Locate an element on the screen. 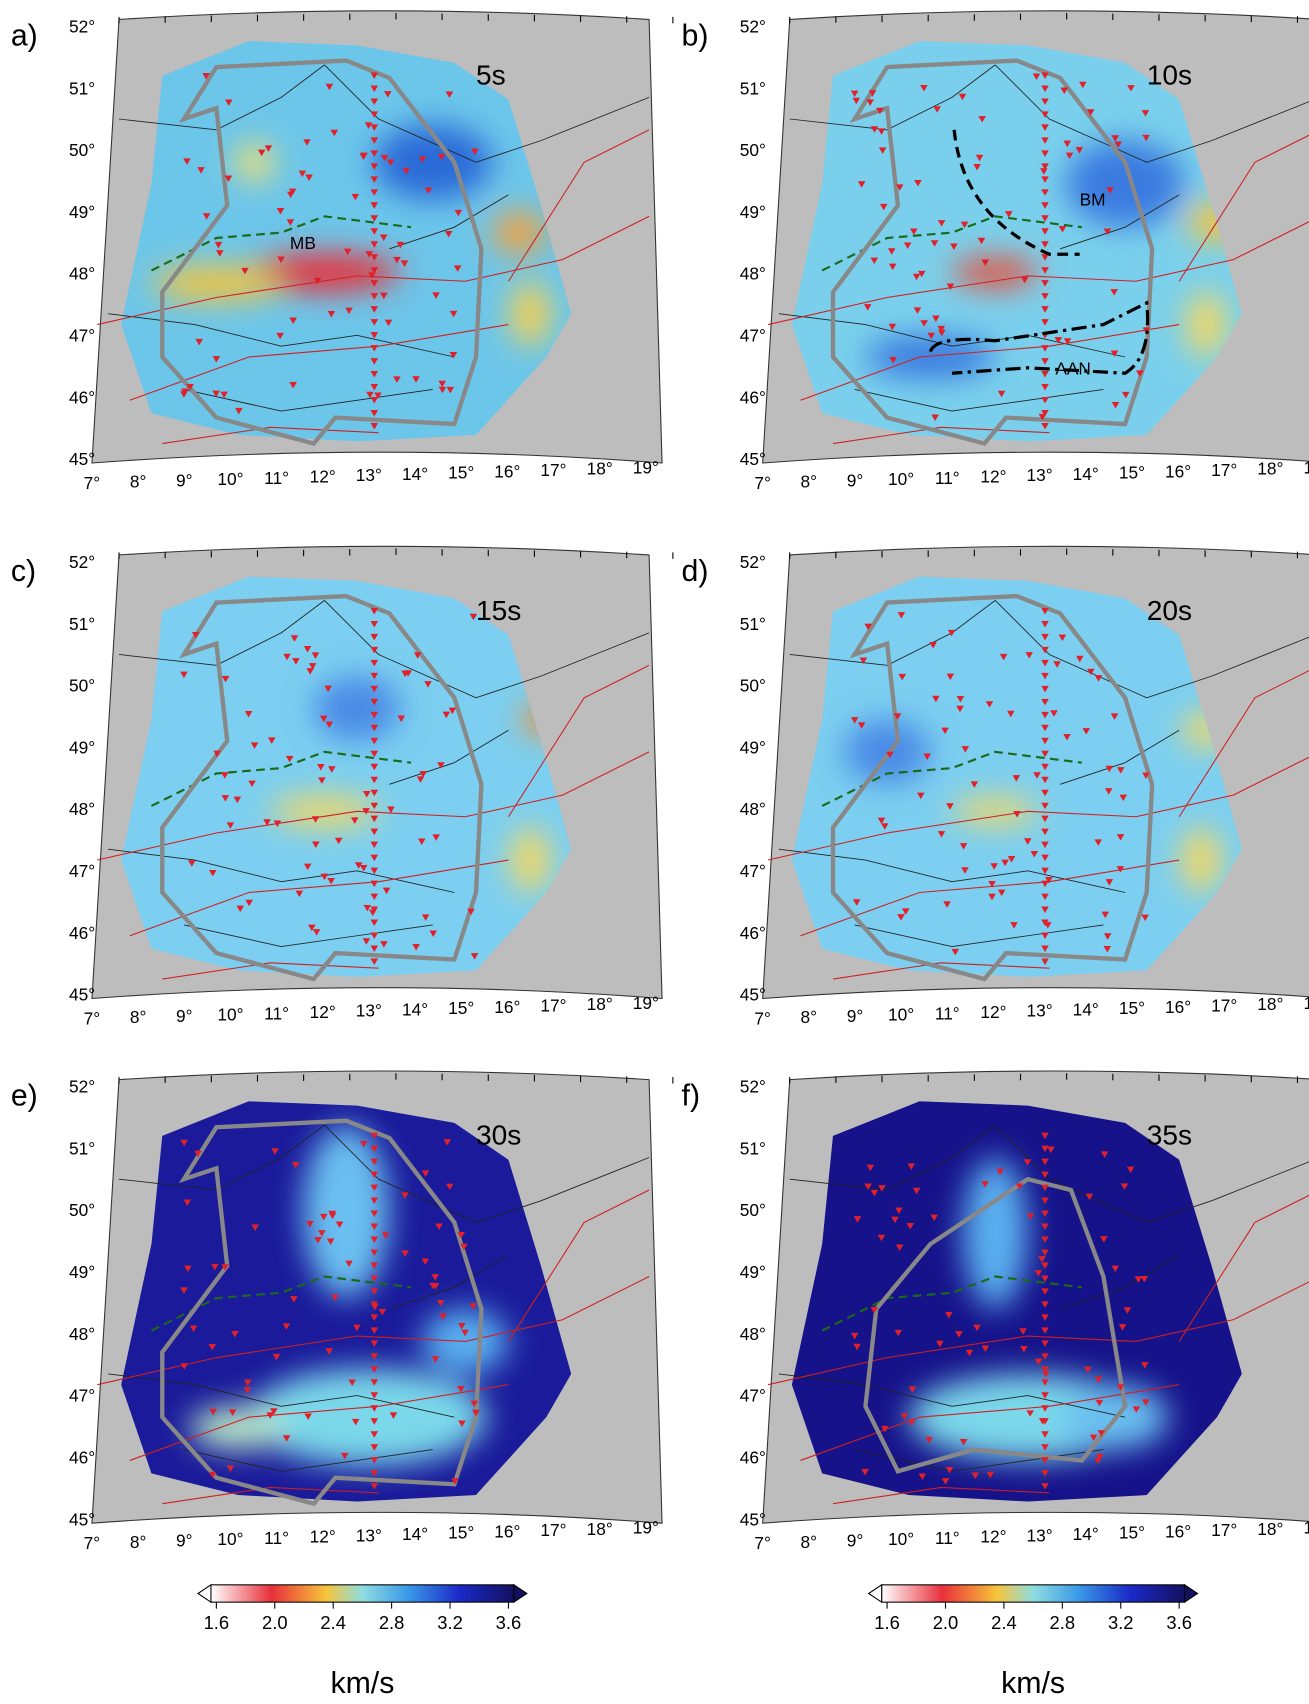 This screenshot has width=1309, height=1704. lat-label: 45° is located at coordinates (753, 1519).